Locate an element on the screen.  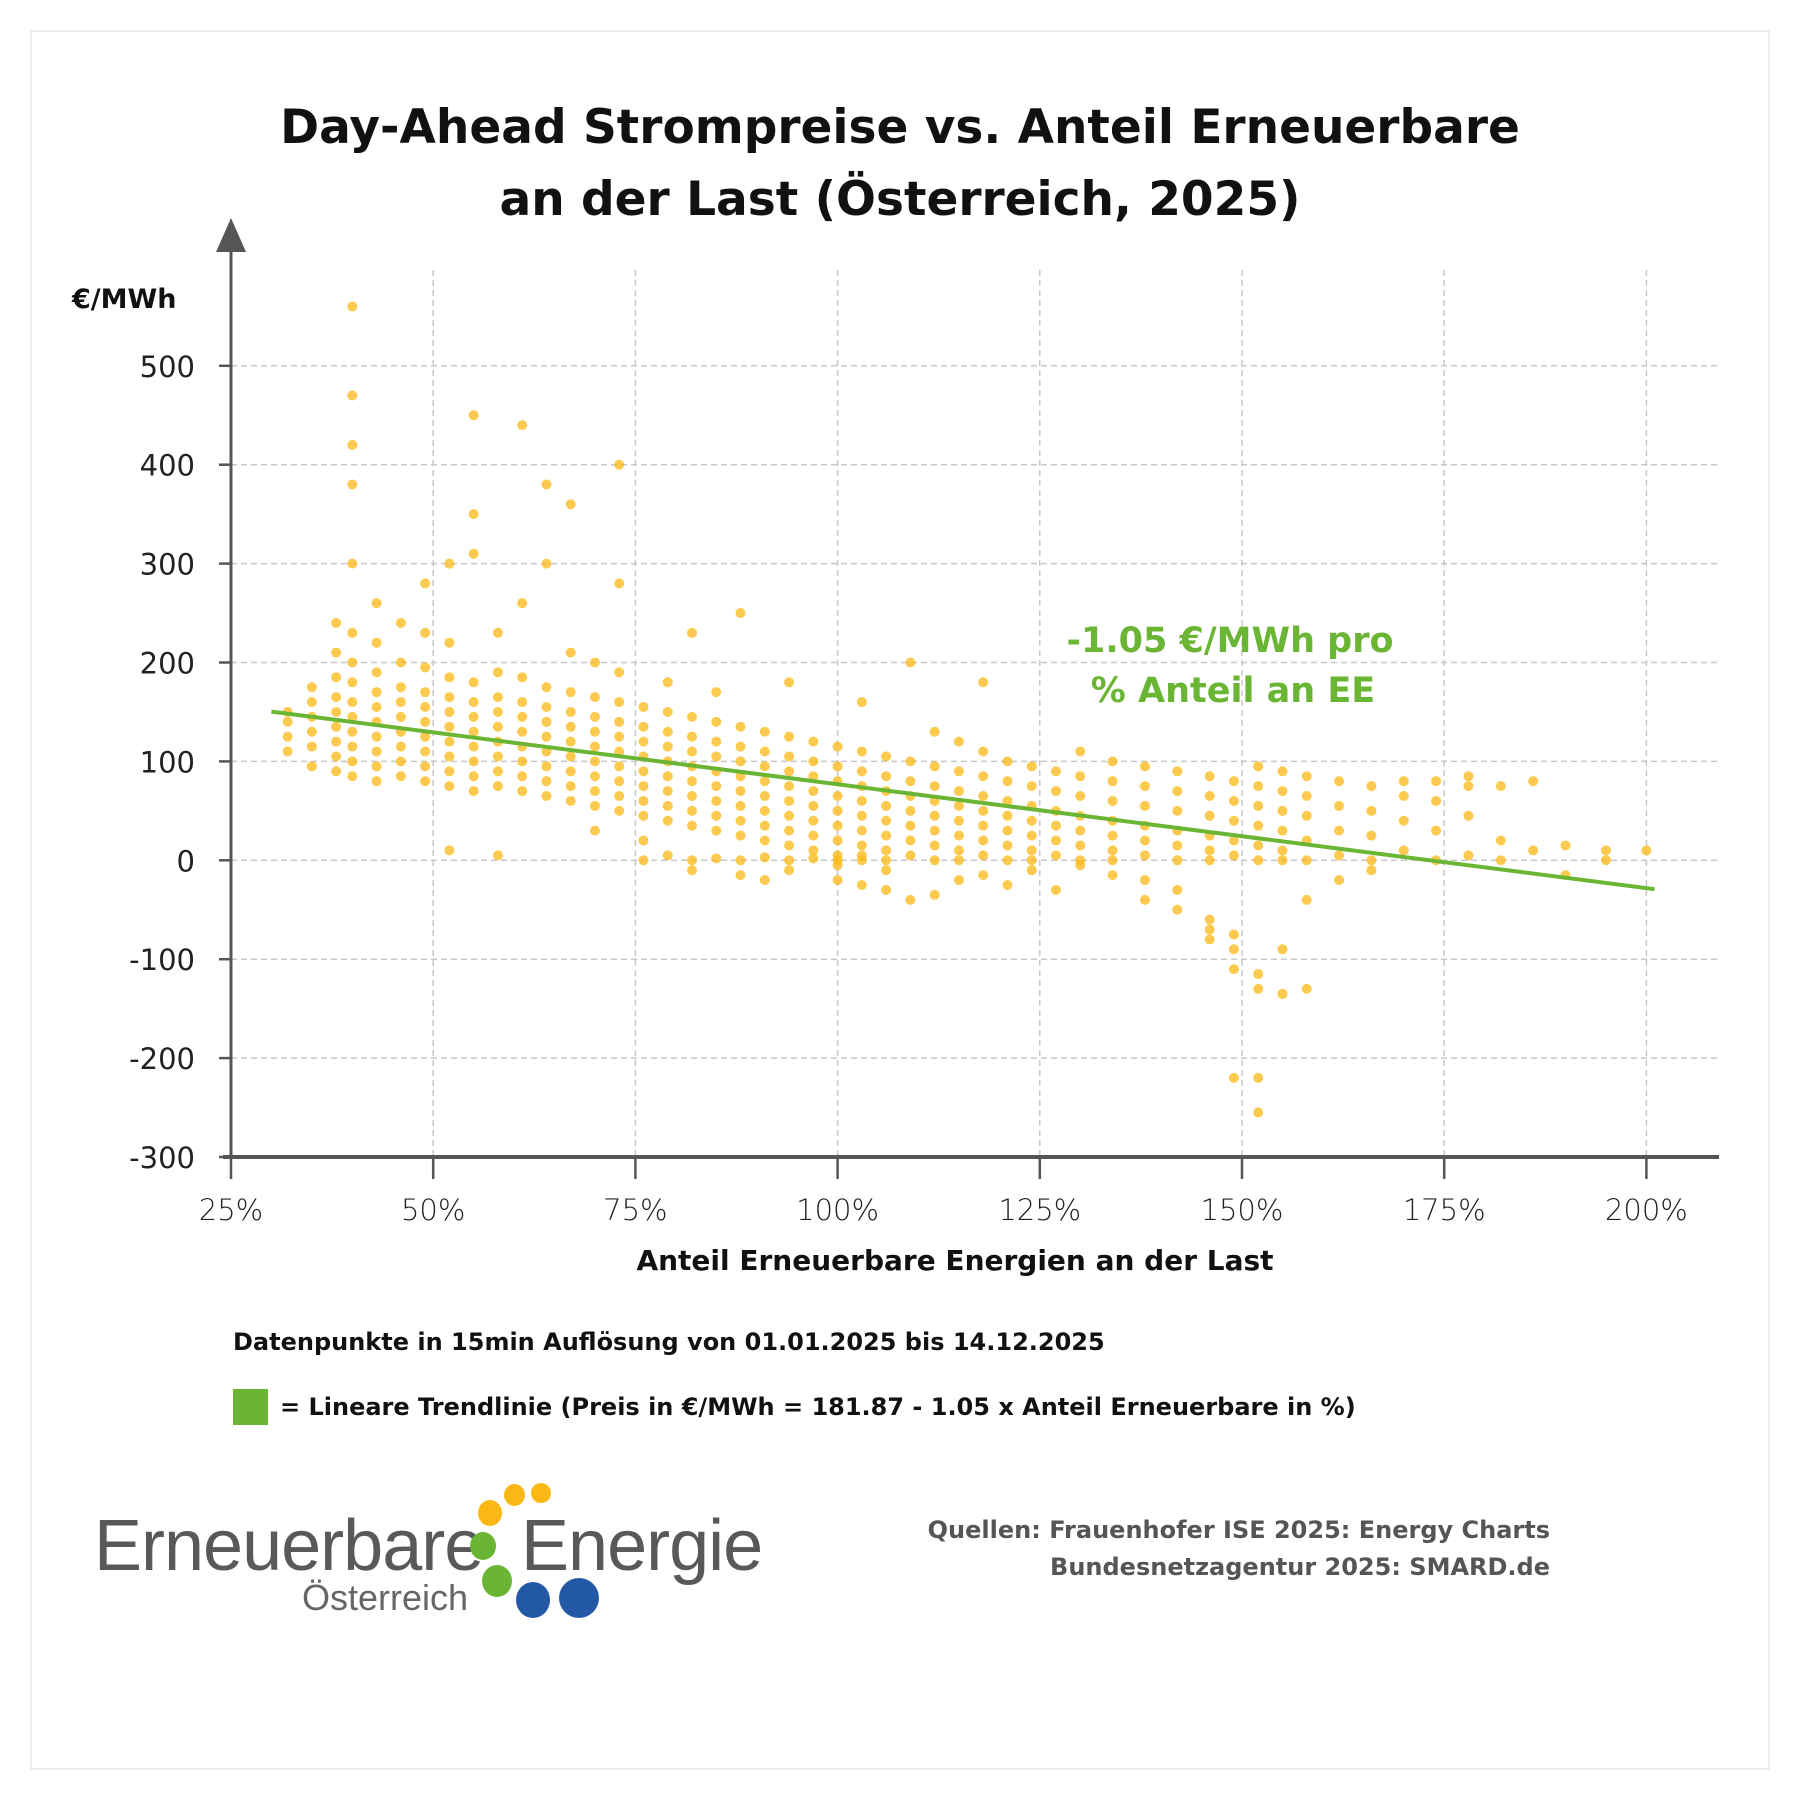
trendline-group is located at coordinates (963, 800).